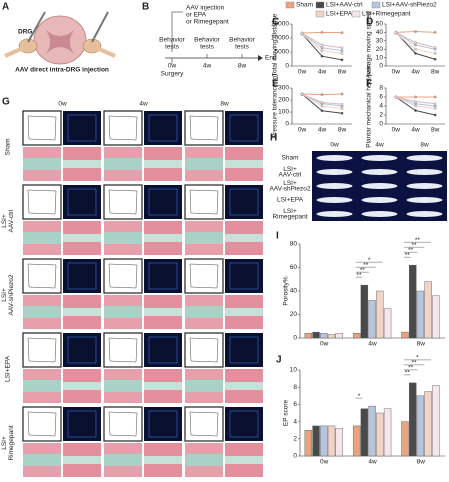  What do you see at coordinates (286, 412) in the screenshot?
I see `y-axis-label: EP score` at bounding box center [286, 412].